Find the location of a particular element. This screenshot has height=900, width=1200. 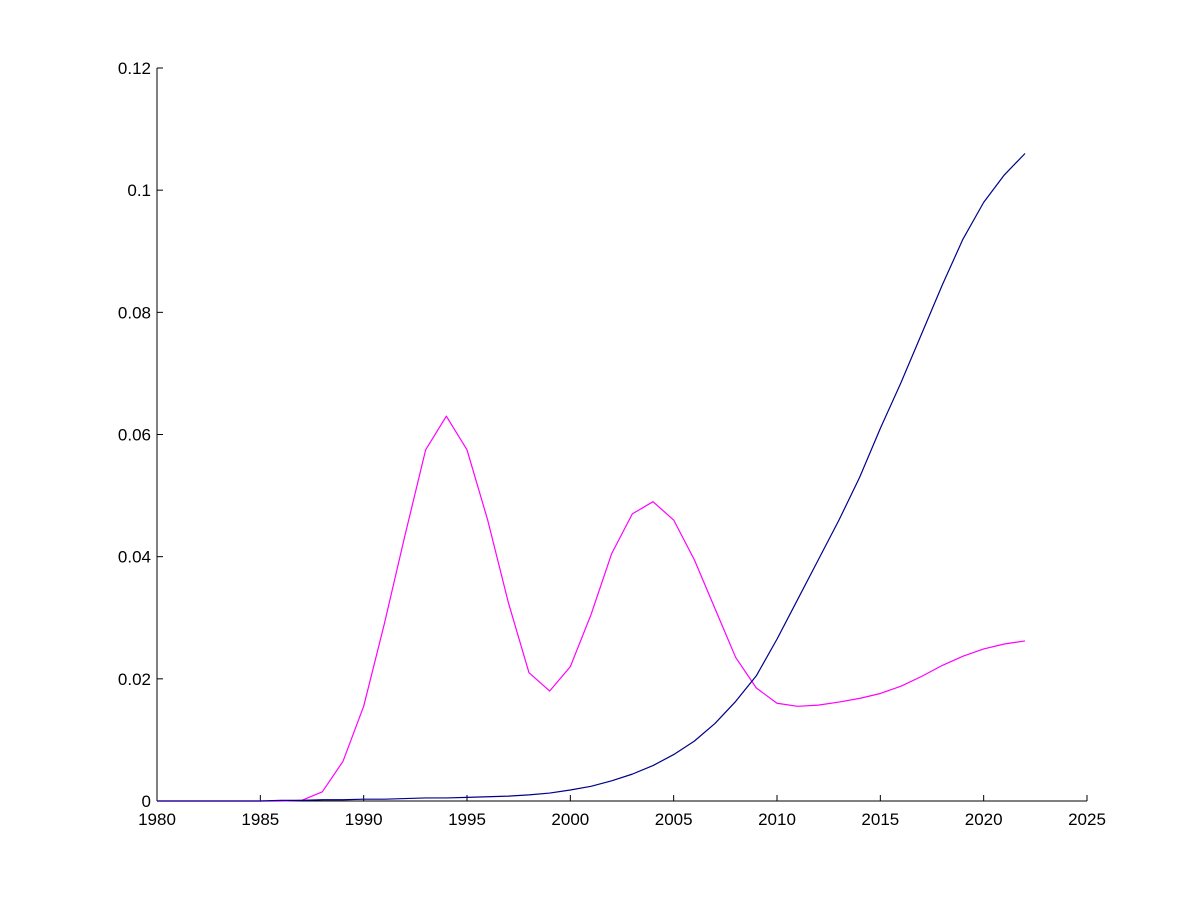

x-tick-label: 2005 is located at coordinates (674, 819).